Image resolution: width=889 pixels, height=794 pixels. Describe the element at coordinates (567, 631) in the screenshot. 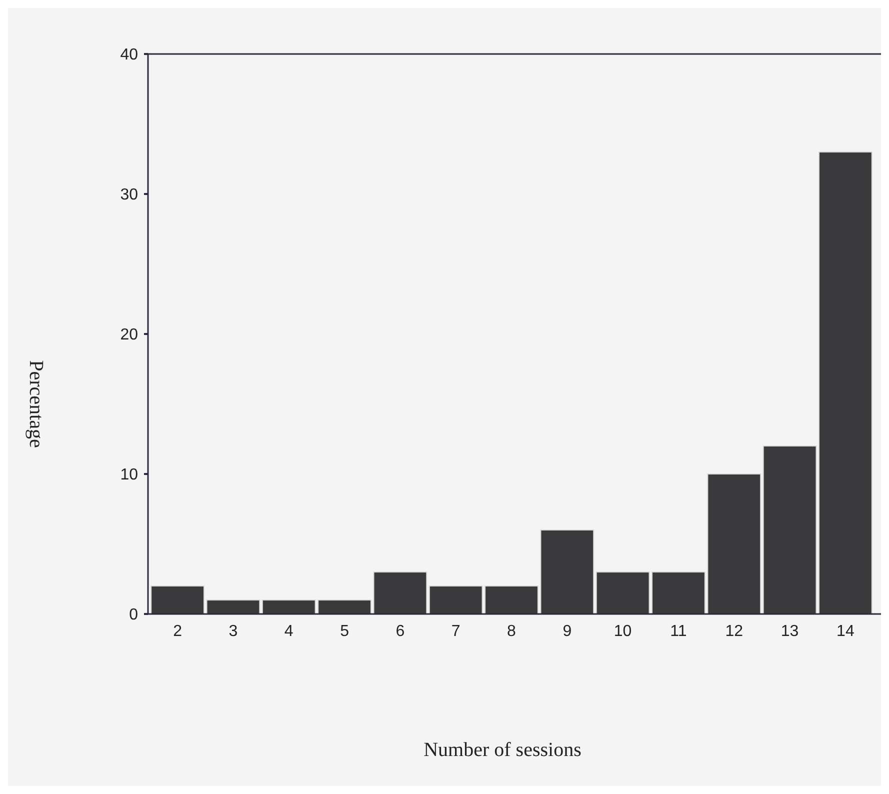

I see `x-tick-label: 9` at that location.